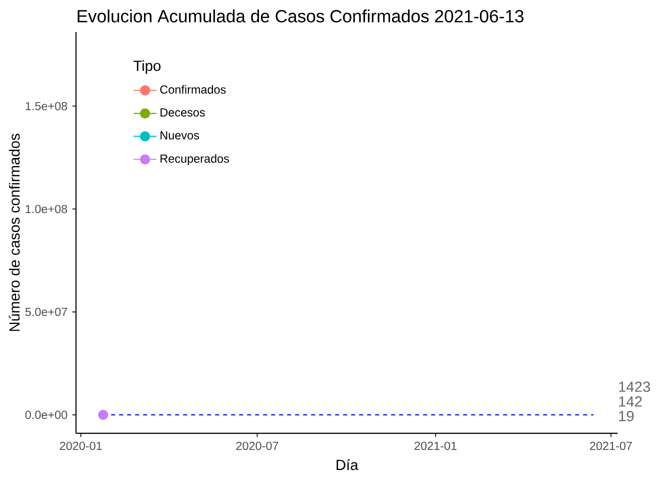 The image size is (672, 480). I want to click on legend-label: Nuevos, so click(179, 135).